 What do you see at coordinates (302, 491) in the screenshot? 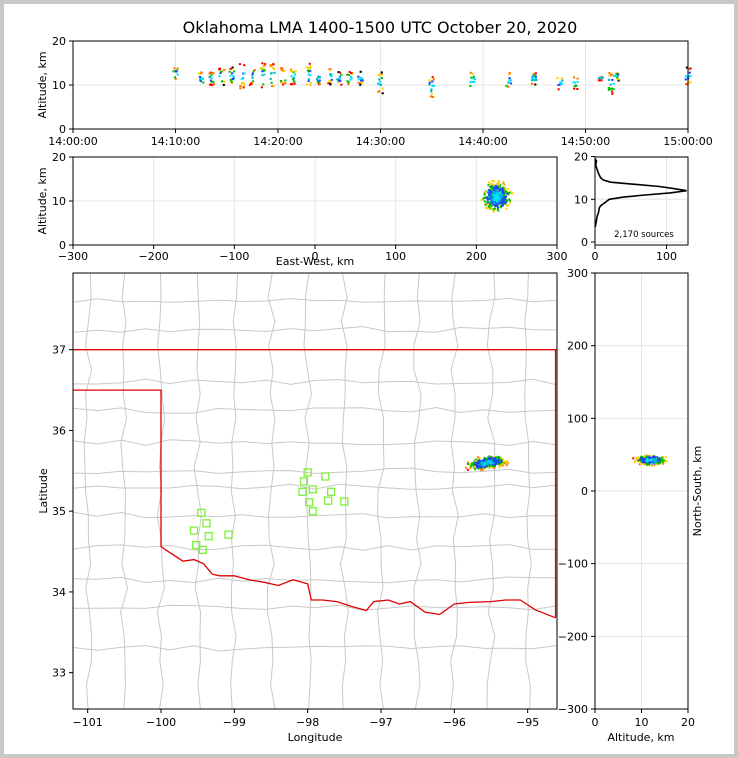
I see `station-marker` at bounding box center [302, 491].